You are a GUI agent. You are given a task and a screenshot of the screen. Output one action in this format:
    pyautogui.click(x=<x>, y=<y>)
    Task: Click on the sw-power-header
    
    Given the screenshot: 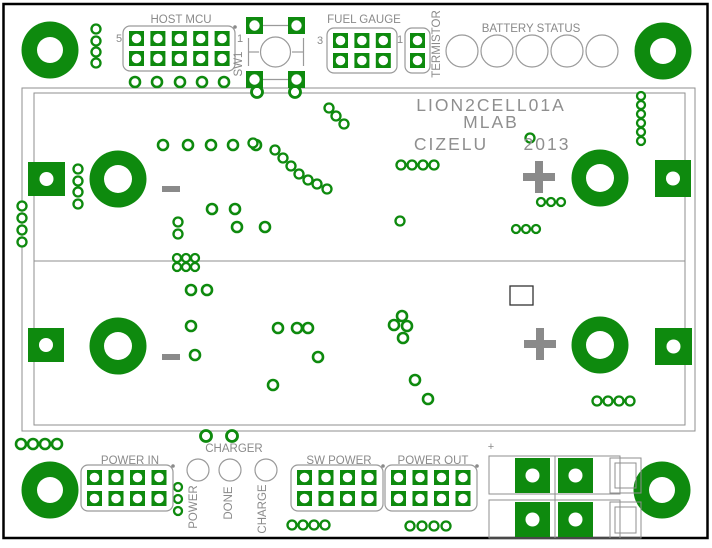 What is the action you would take?
    pyautogui.click(x=337, y=488)
    